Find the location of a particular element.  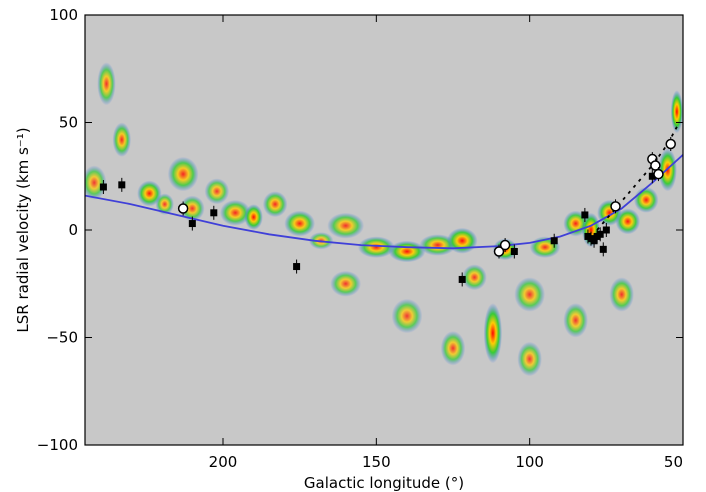

y-axis-label: LSR radial velocity (km s⁻¹) is located at coordinates (23, 229).